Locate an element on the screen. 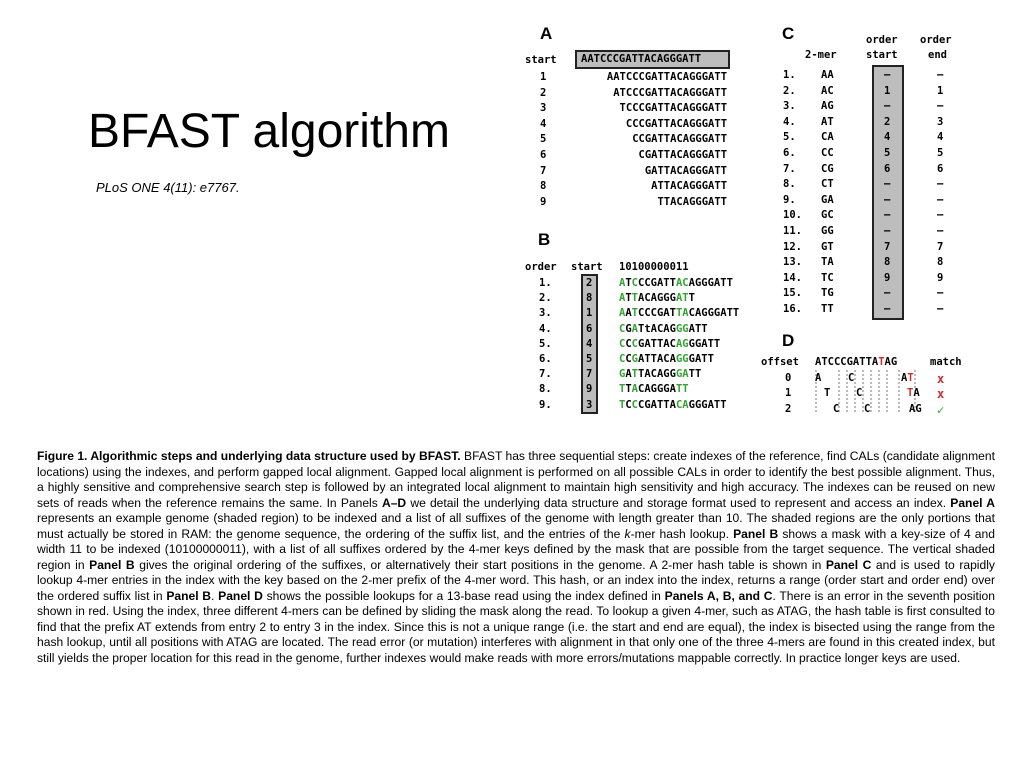  panel-a-suffix: TTACAGGGATT is located at coordinates (692, 201).